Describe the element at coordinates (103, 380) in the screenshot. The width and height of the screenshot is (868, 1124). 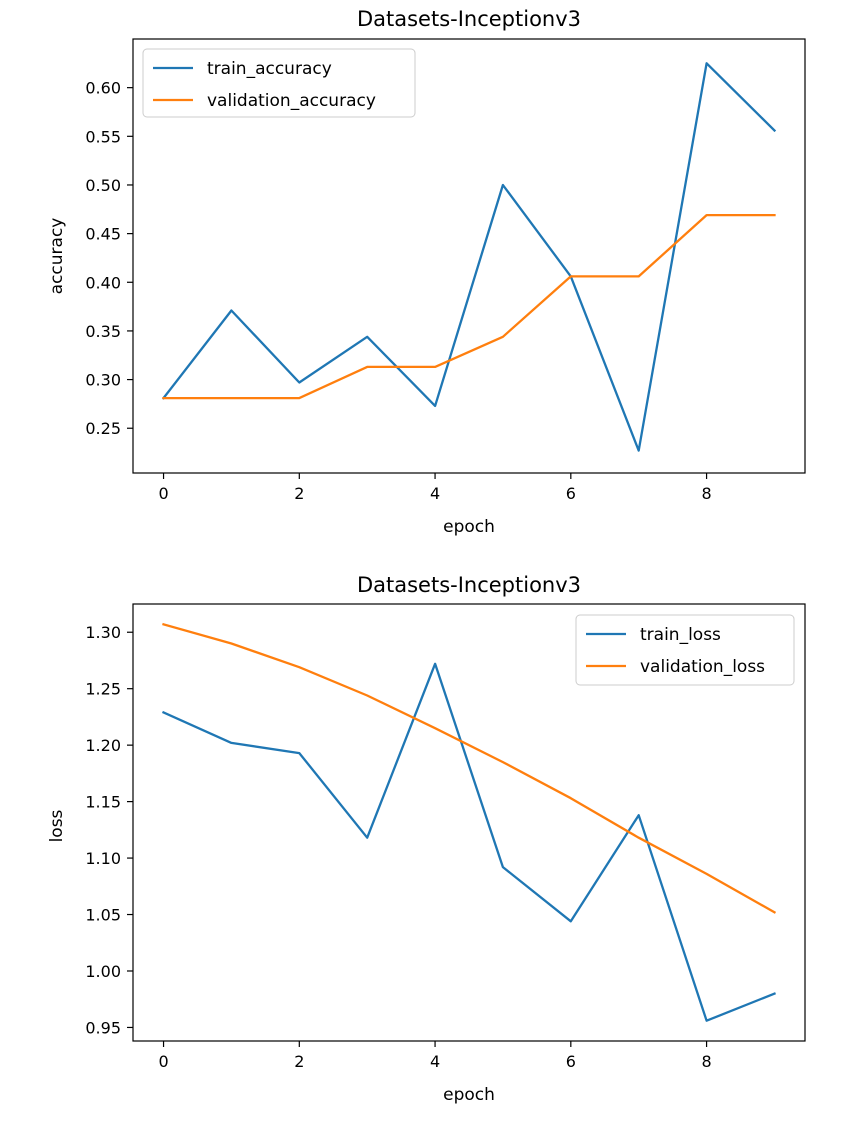
I see `y-tick-label: 0.30` at that location.